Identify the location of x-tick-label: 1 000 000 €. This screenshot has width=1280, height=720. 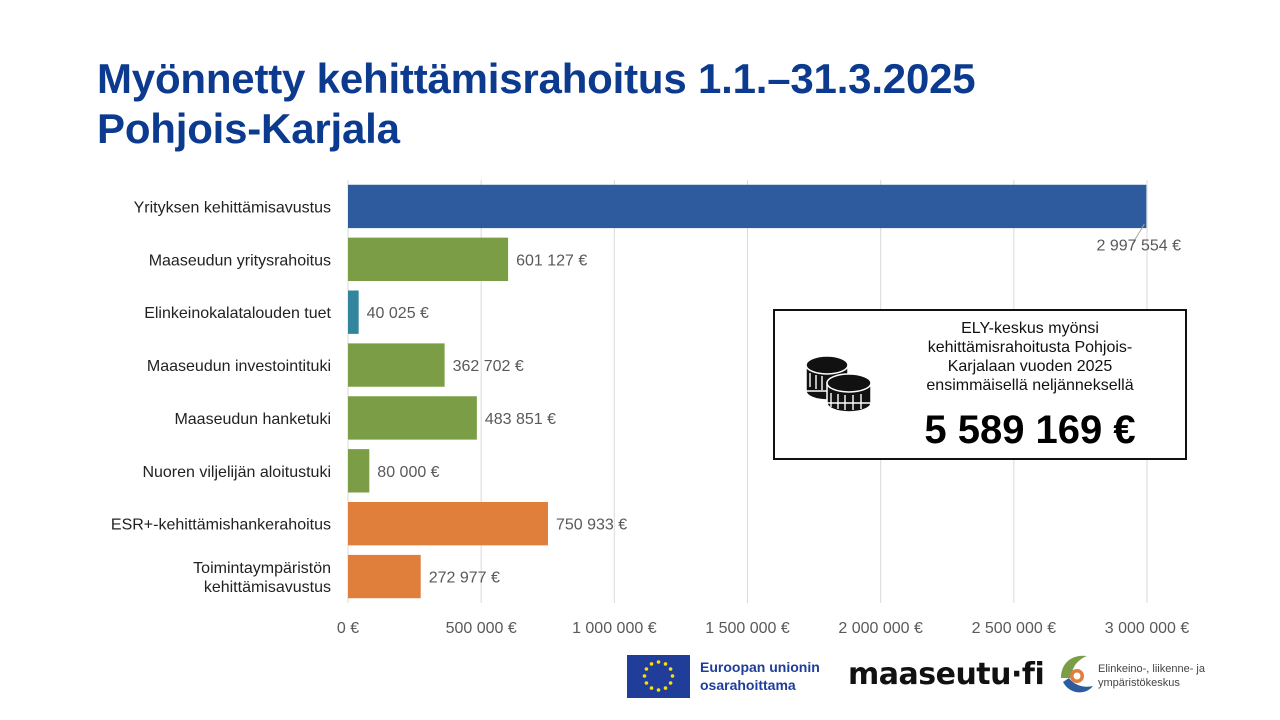
(614, 628).